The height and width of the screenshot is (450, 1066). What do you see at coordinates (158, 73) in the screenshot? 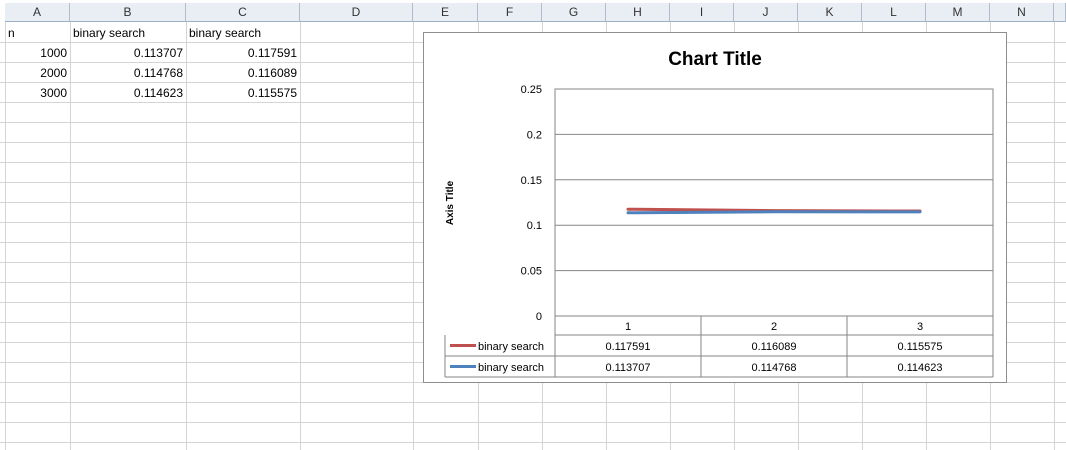
I see `cell-b3: 0.114768` at bounding box center [158, 73].